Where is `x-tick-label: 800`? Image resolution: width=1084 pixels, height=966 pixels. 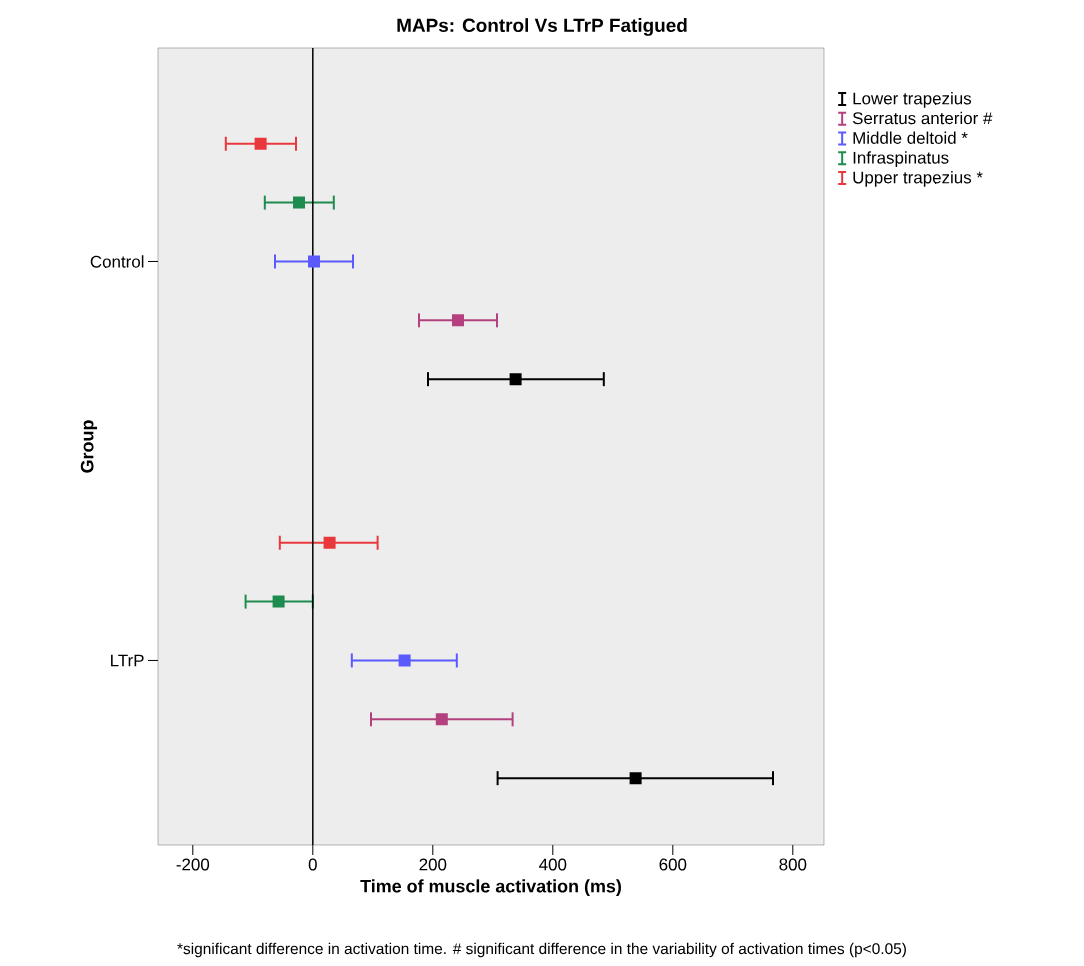
x-tick-label: 800 is located at coordinates (793, 864).